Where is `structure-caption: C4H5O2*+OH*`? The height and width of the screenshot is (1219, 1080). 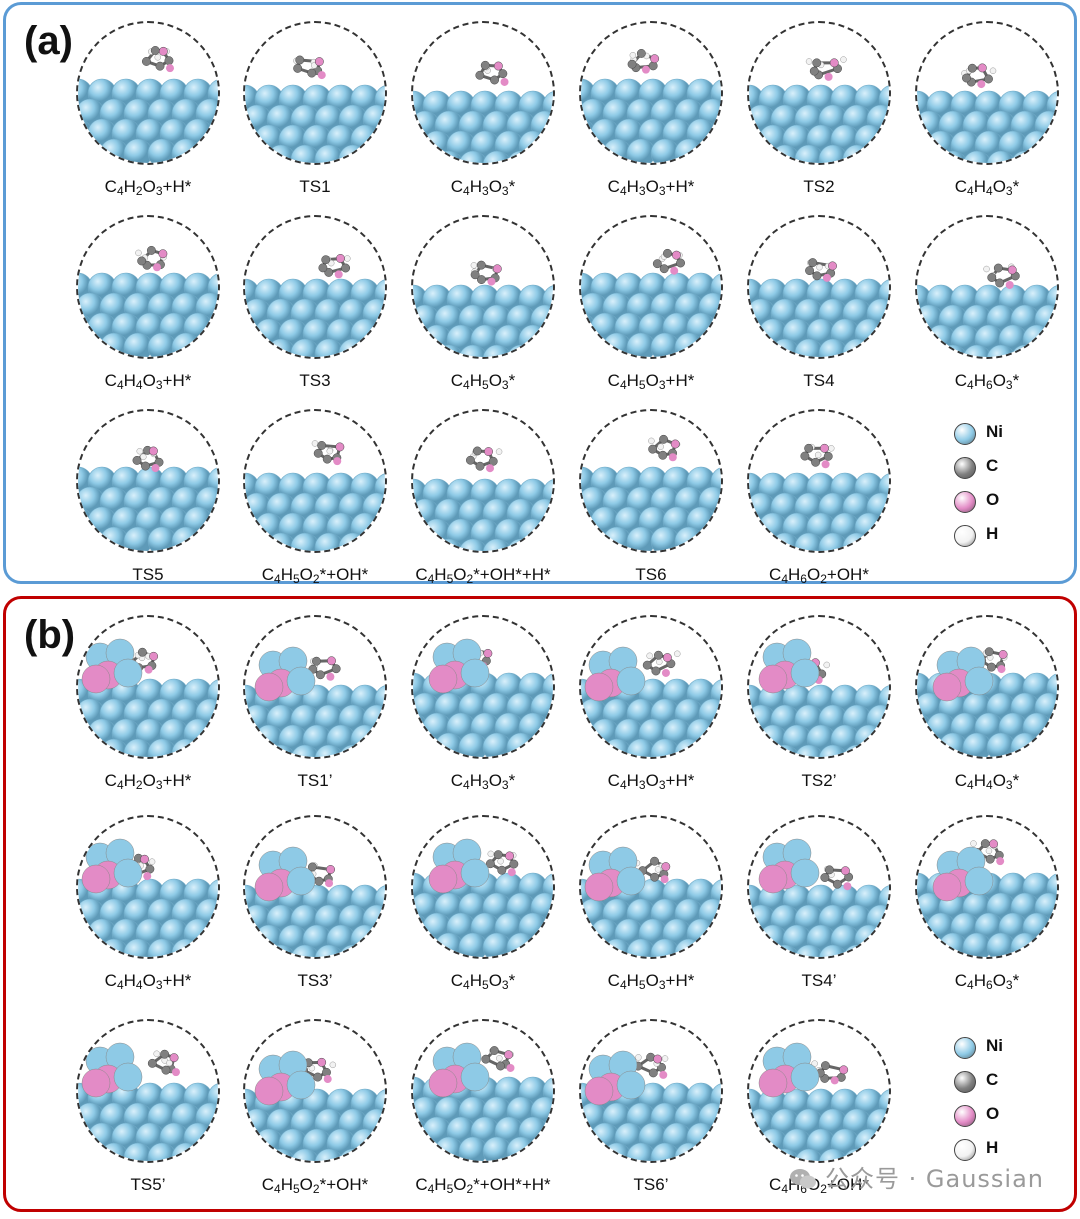
structure-caption: C4H5O2*+OH* is located at coordinates (315, 575).